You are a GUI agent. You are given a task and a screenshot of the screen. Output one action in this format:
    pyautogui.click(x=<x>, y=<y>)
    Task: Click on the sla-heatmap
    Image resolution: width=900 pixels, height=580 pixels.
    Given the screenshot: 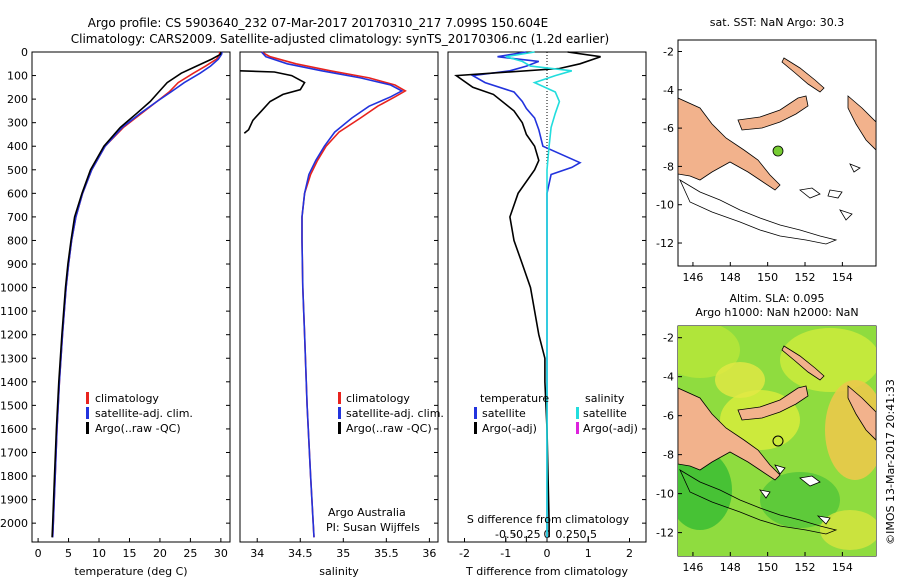 What is the action you would take?
    pyautogui.click(x=777, y=441)
    